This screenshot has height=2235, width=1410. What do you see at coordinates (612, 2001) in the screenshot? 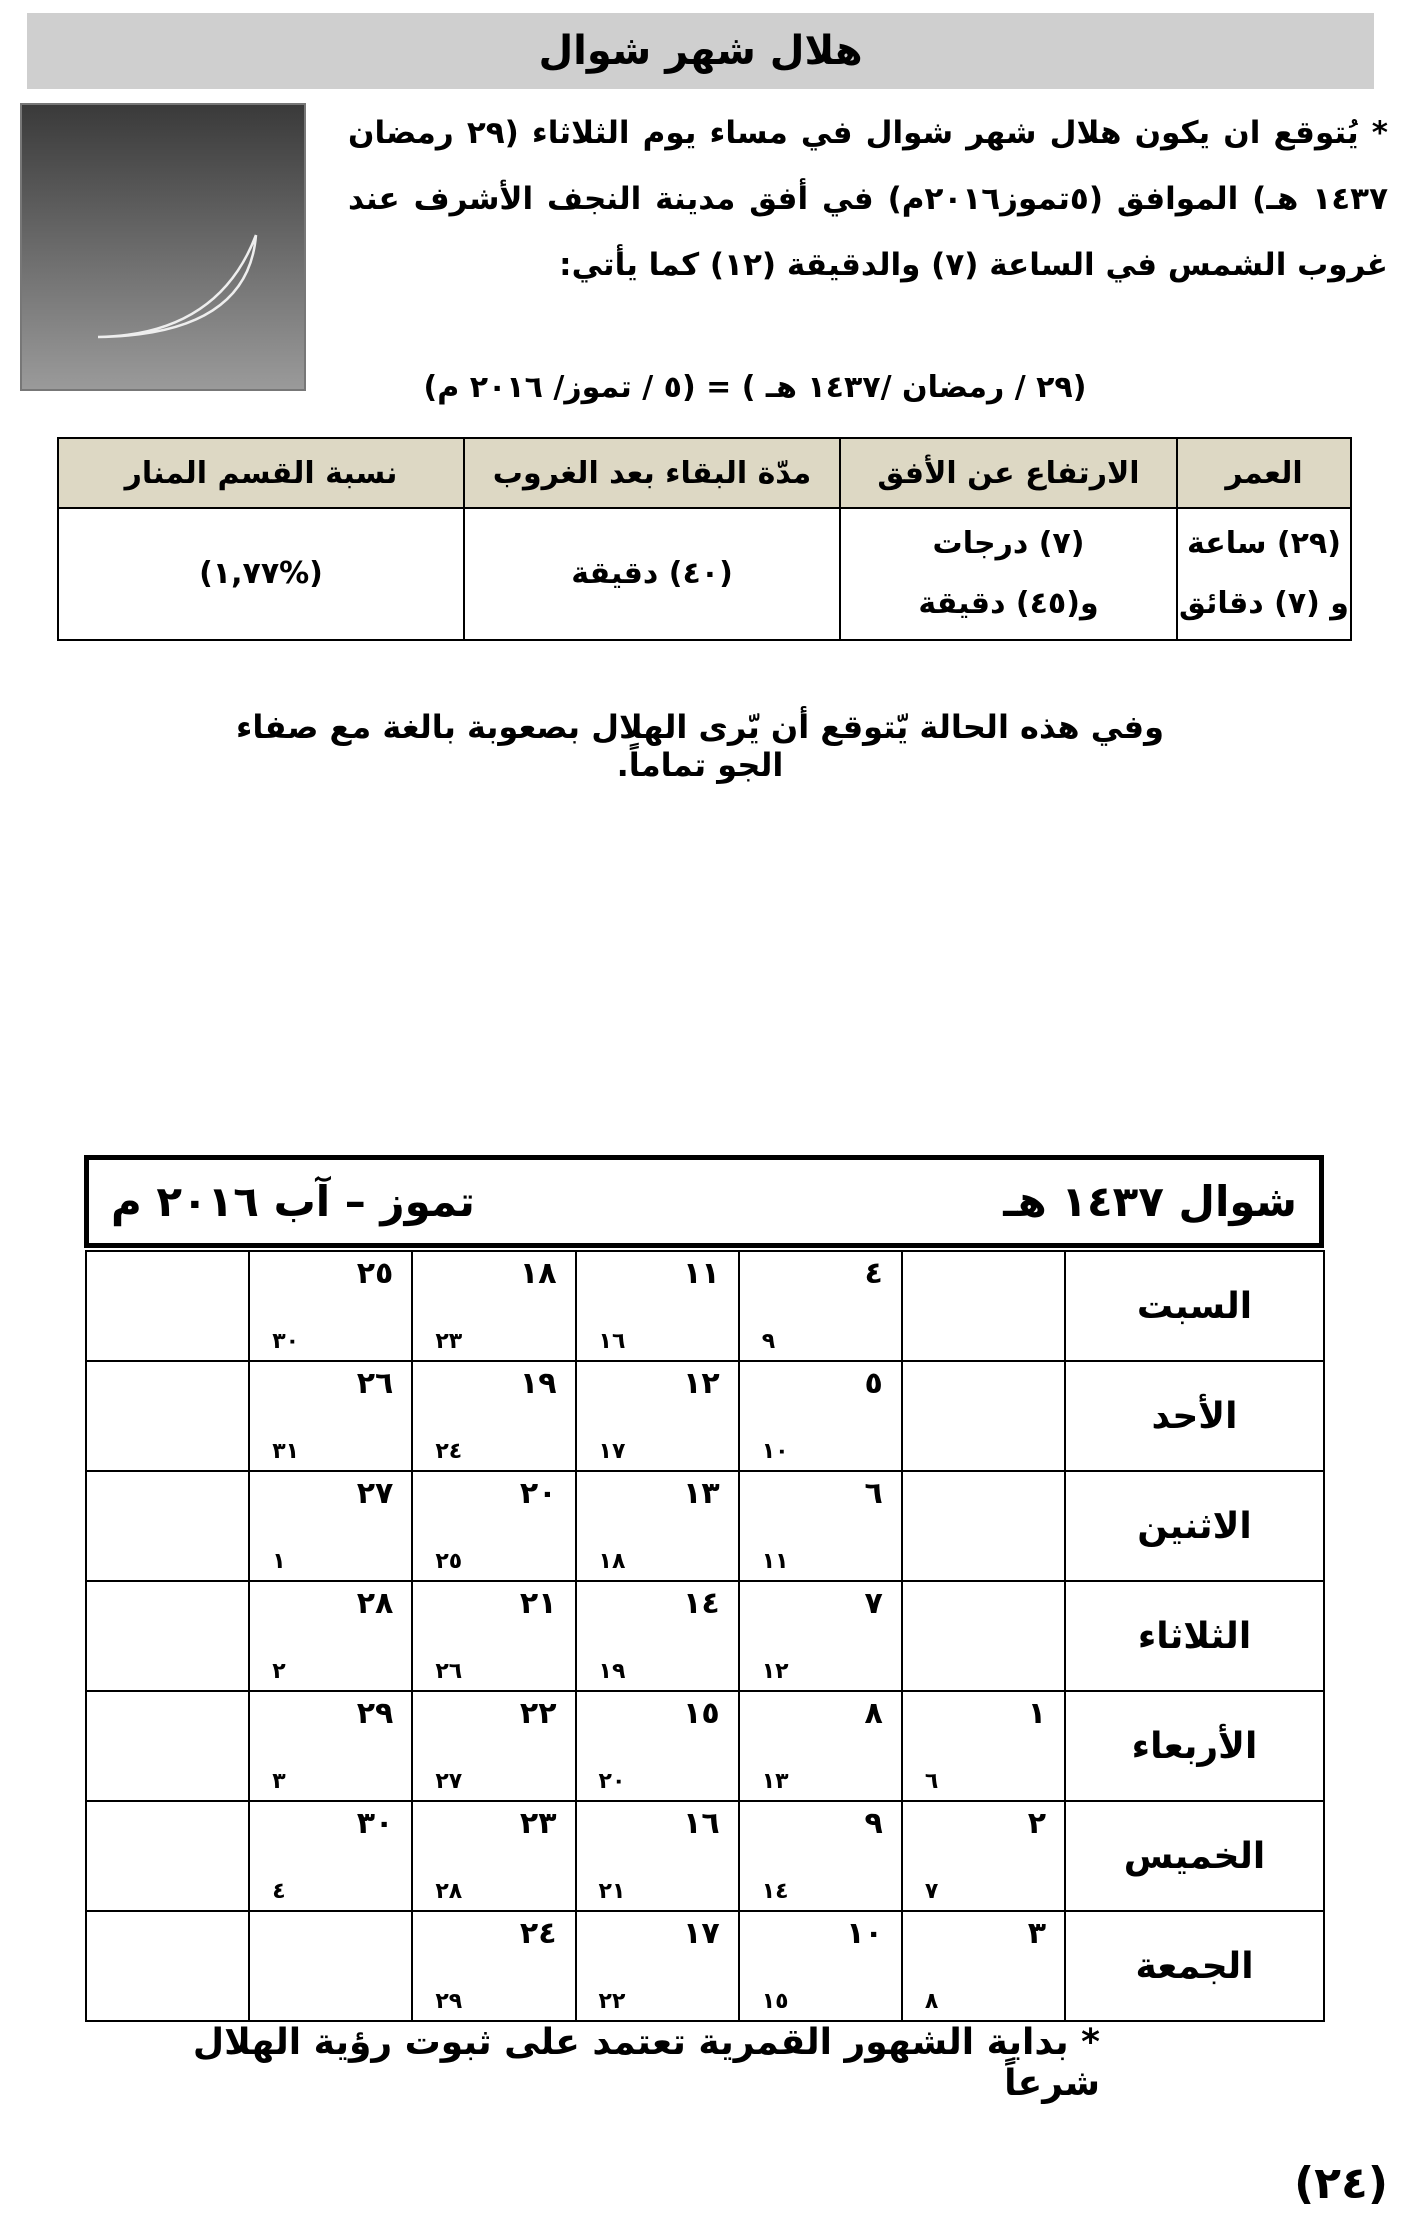
I see `gregorian-day: ٢٢` at bounding box center [612, 2001].